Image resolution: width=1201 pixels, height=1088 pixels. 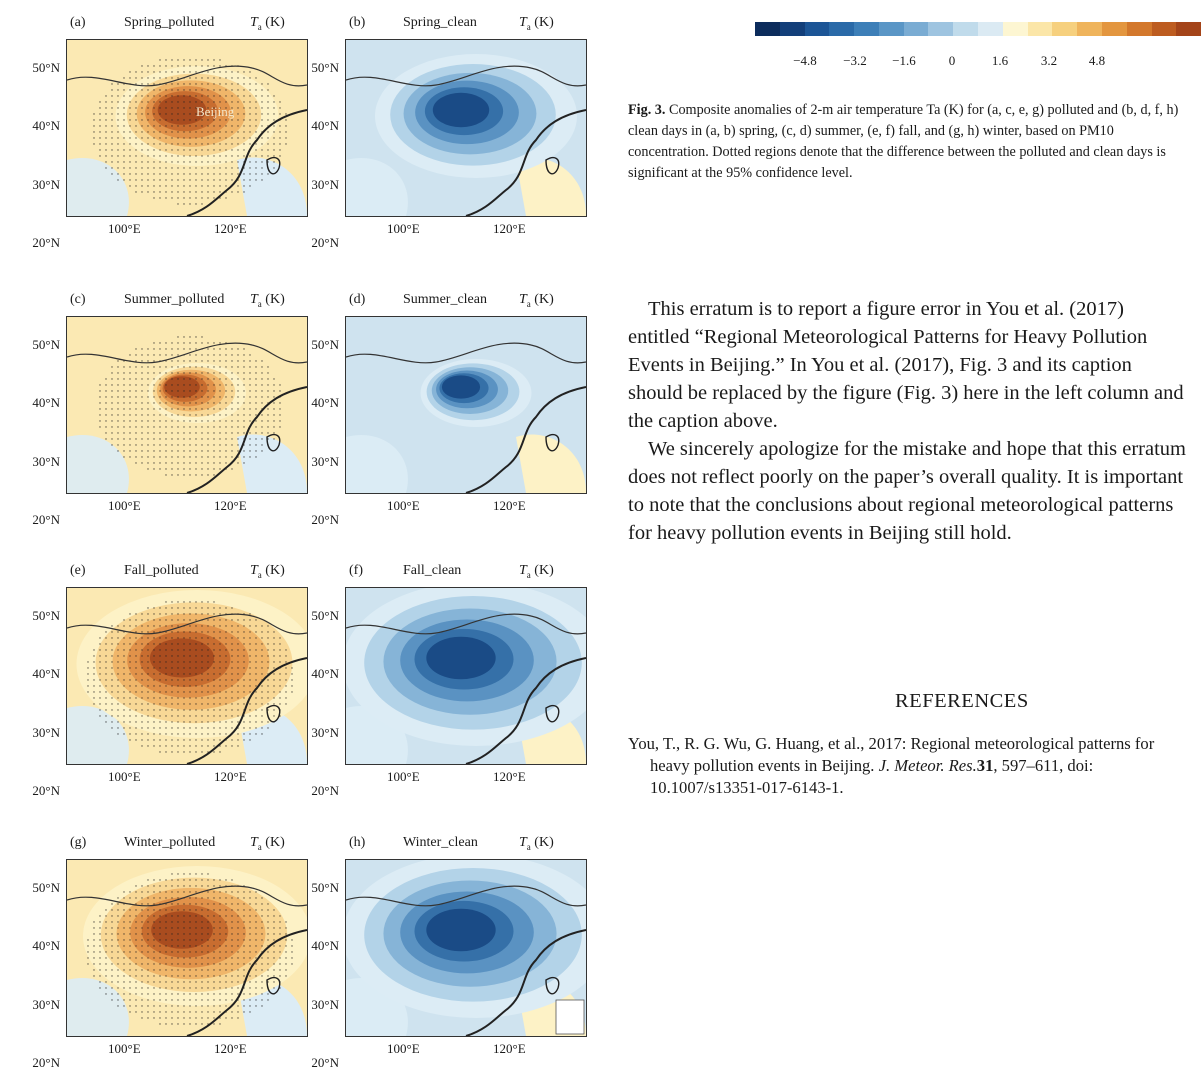 I want to click on panel-letter: (h), so click(x=357, y=842).